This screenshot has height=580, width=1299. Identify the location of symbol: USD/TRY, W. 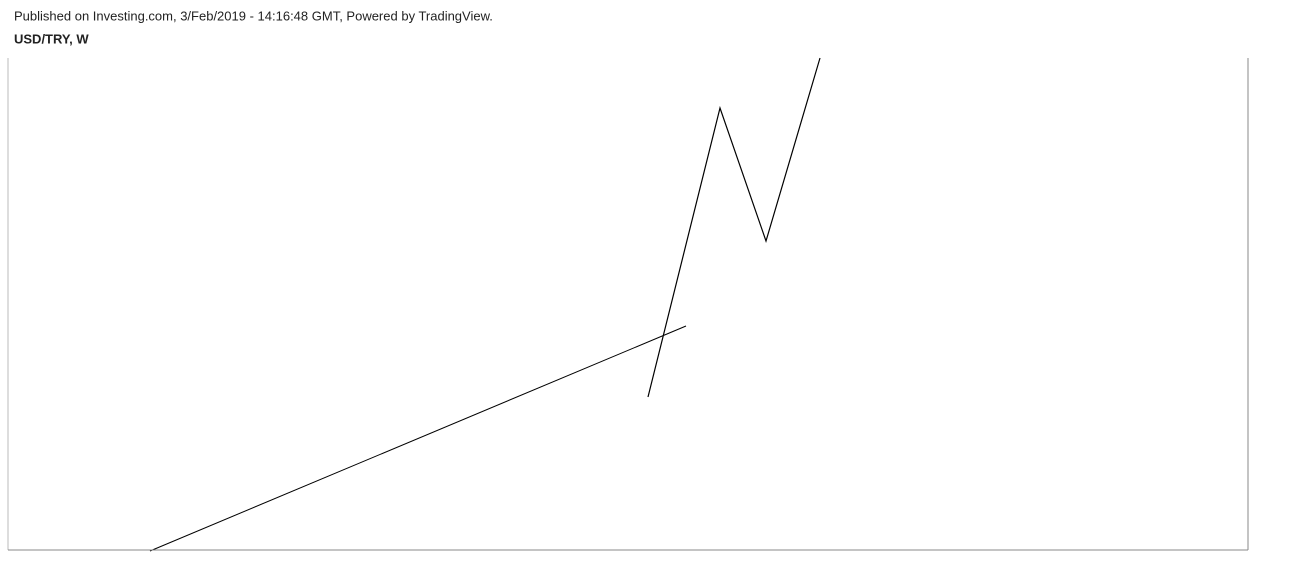
(51, 38).